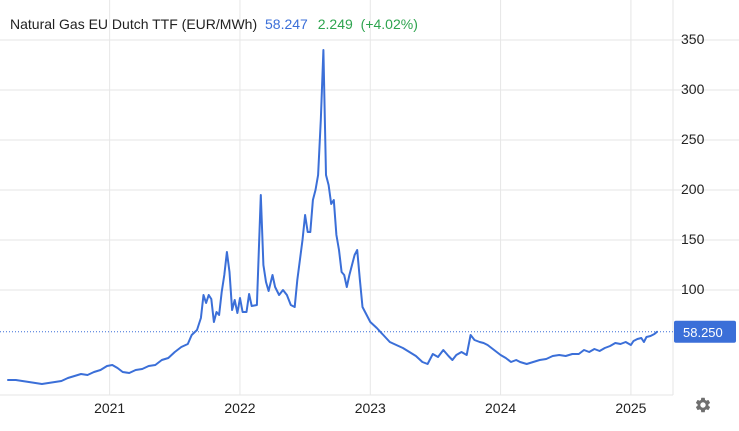  I want to click on y-tick-label: 300, so click(693, 89).